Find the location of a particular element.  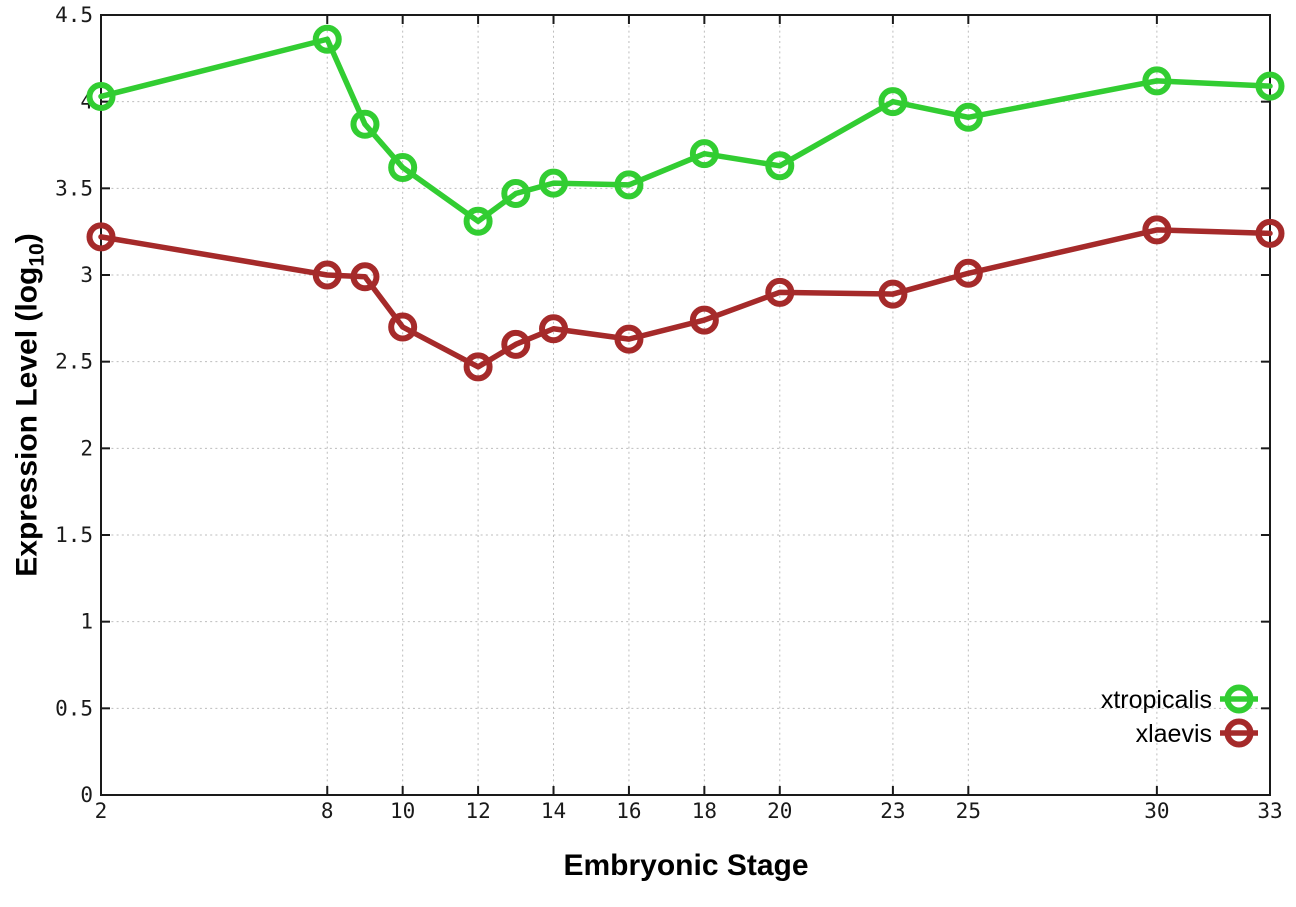

x-tick-label: 10 is located at coordinates (402, 811).